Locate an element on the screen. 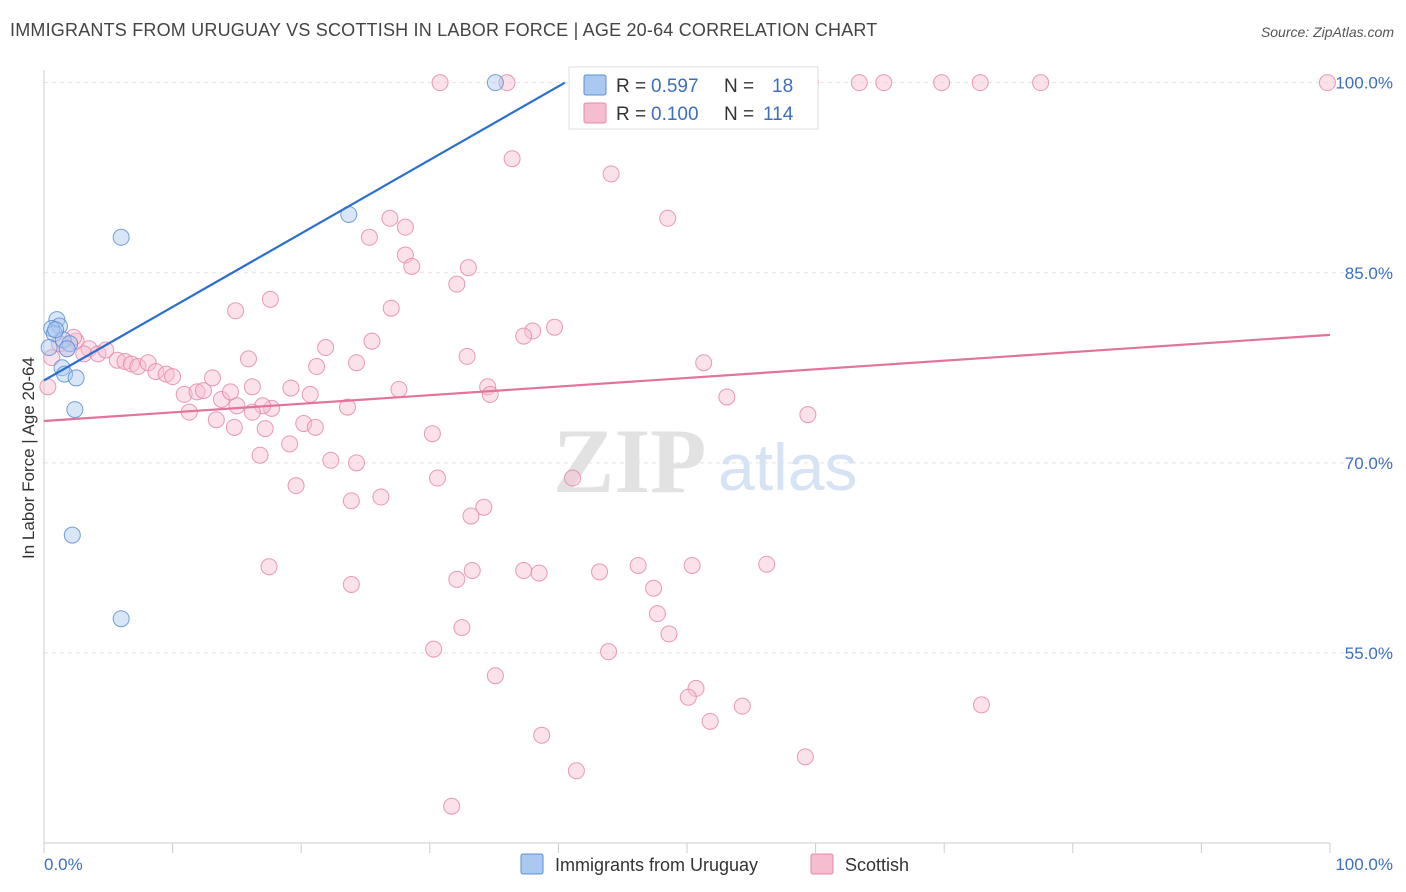 This screenshot has height=892, width=1406. legend-n-label-scottish: N = is located at coordinates (739, 114).